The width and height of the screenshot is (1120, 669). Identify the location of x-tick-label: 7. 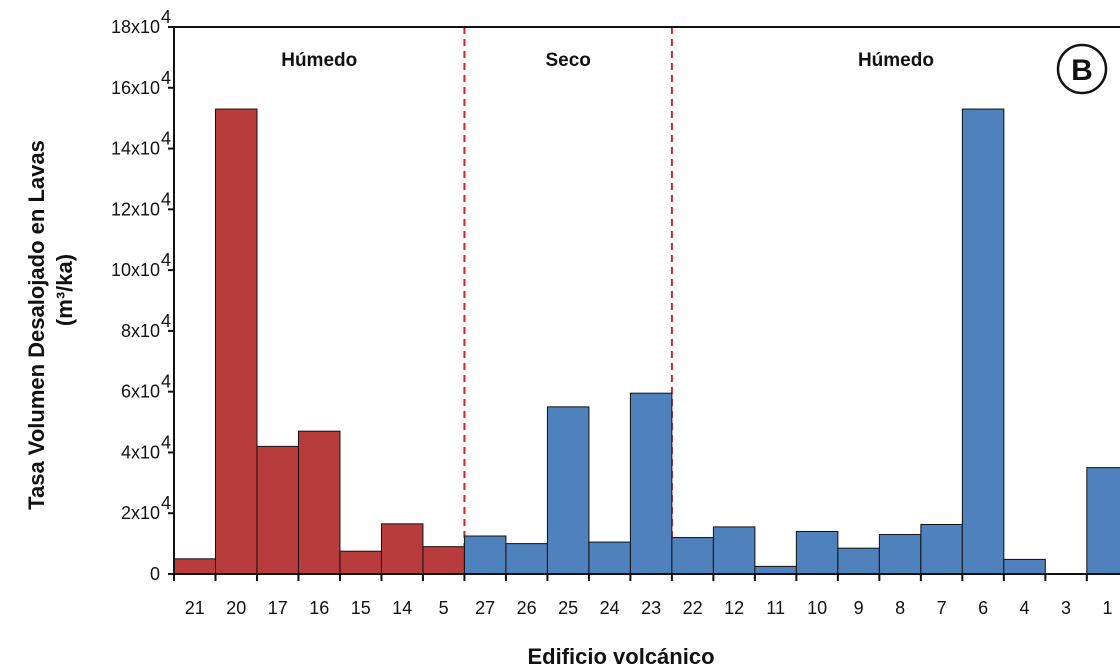
(942, 608).